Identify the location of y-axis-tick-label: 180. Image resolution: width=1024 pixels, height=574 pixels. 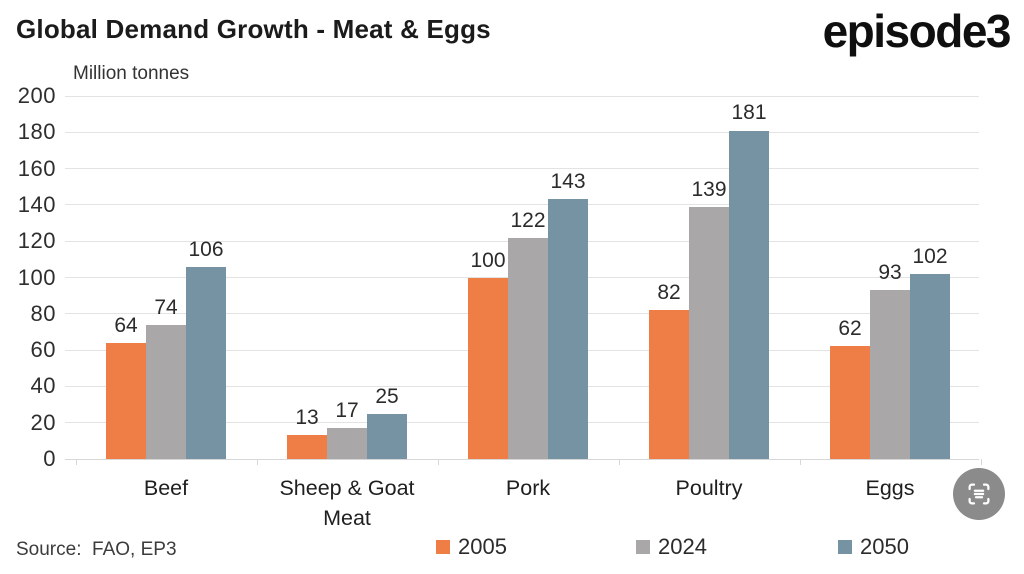
(36, 132).